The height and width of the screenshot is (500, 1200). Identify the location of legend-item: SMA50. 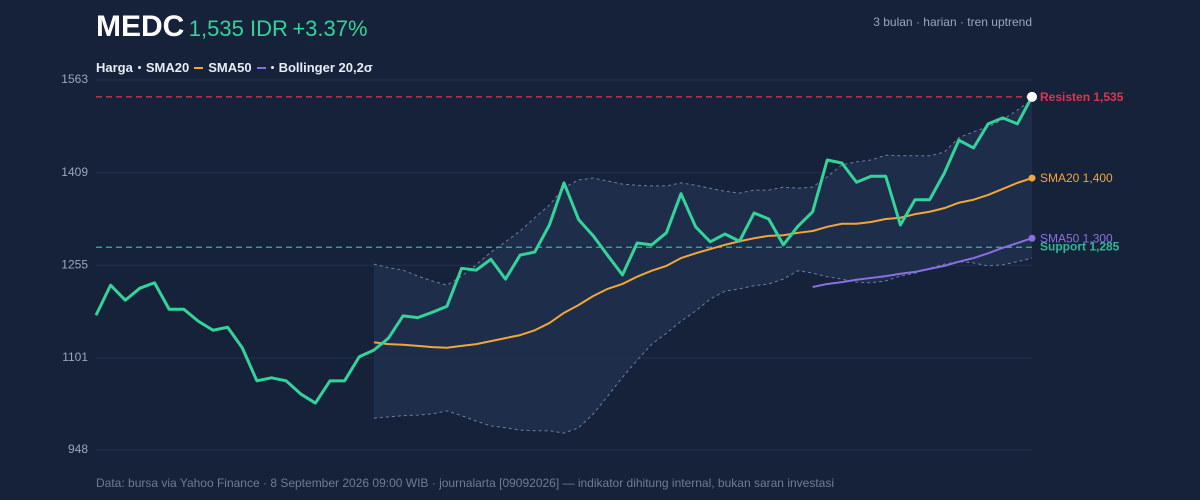
(230, 67).